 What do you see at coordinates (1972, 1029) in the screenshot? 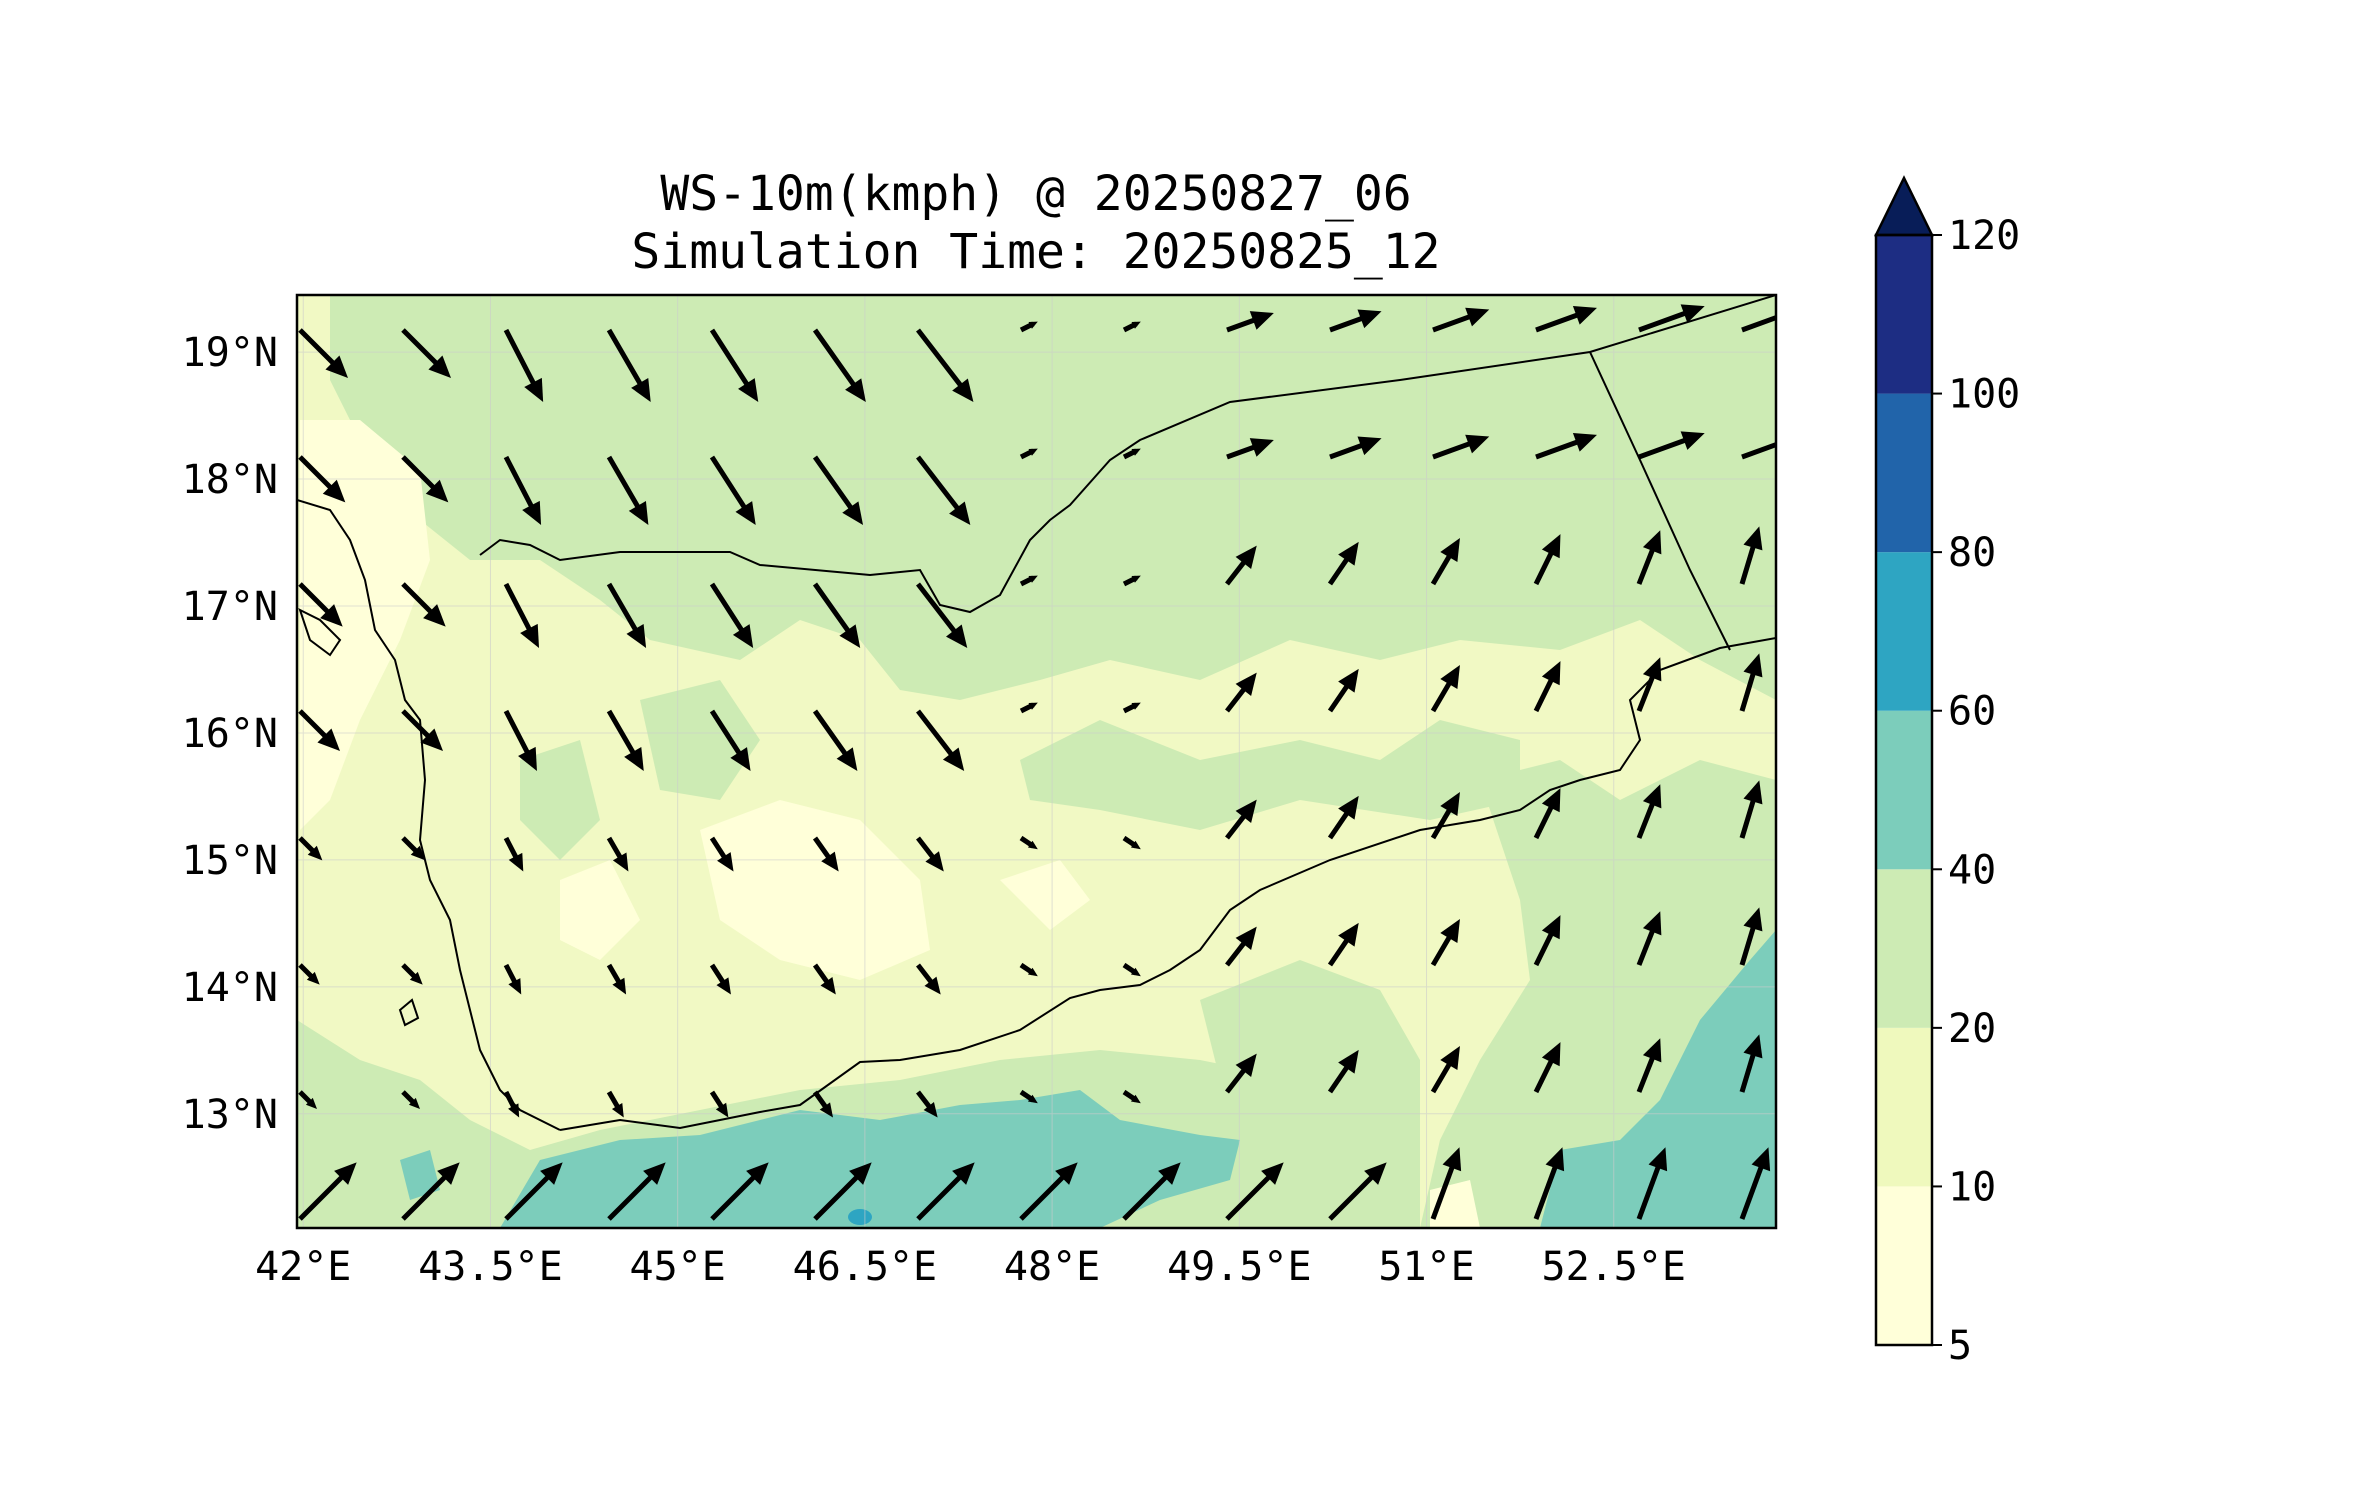
I see `colorbar-tick-label: 20` at bounding box center [1972, 1029].